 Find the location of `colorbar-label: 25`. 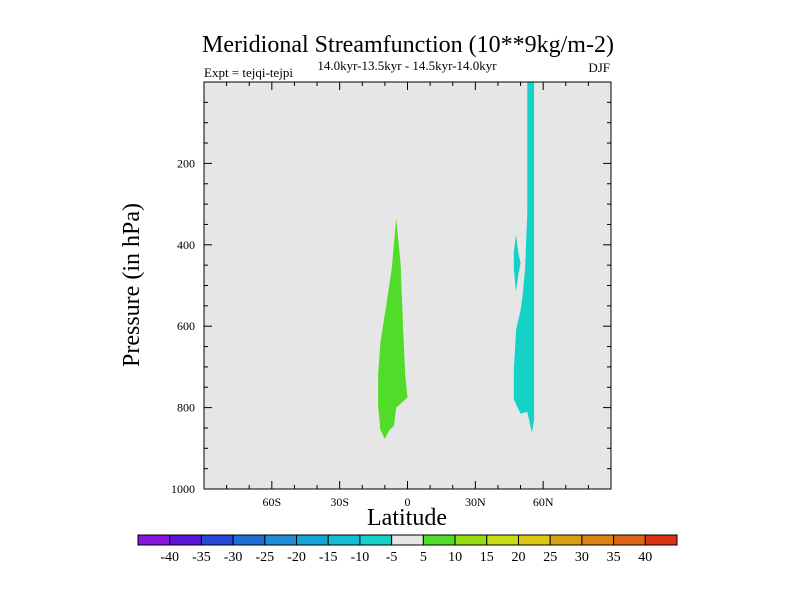

colorbar-label: 25 is located at coordinates (550, 557).